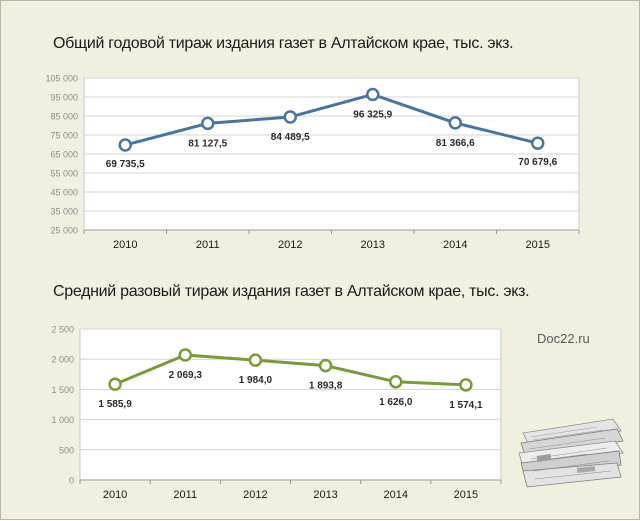  What do you see at coordinates (326, 386) in the screenshot?
I see `data-label: 1 893,8` at bounding box center [326, 386].